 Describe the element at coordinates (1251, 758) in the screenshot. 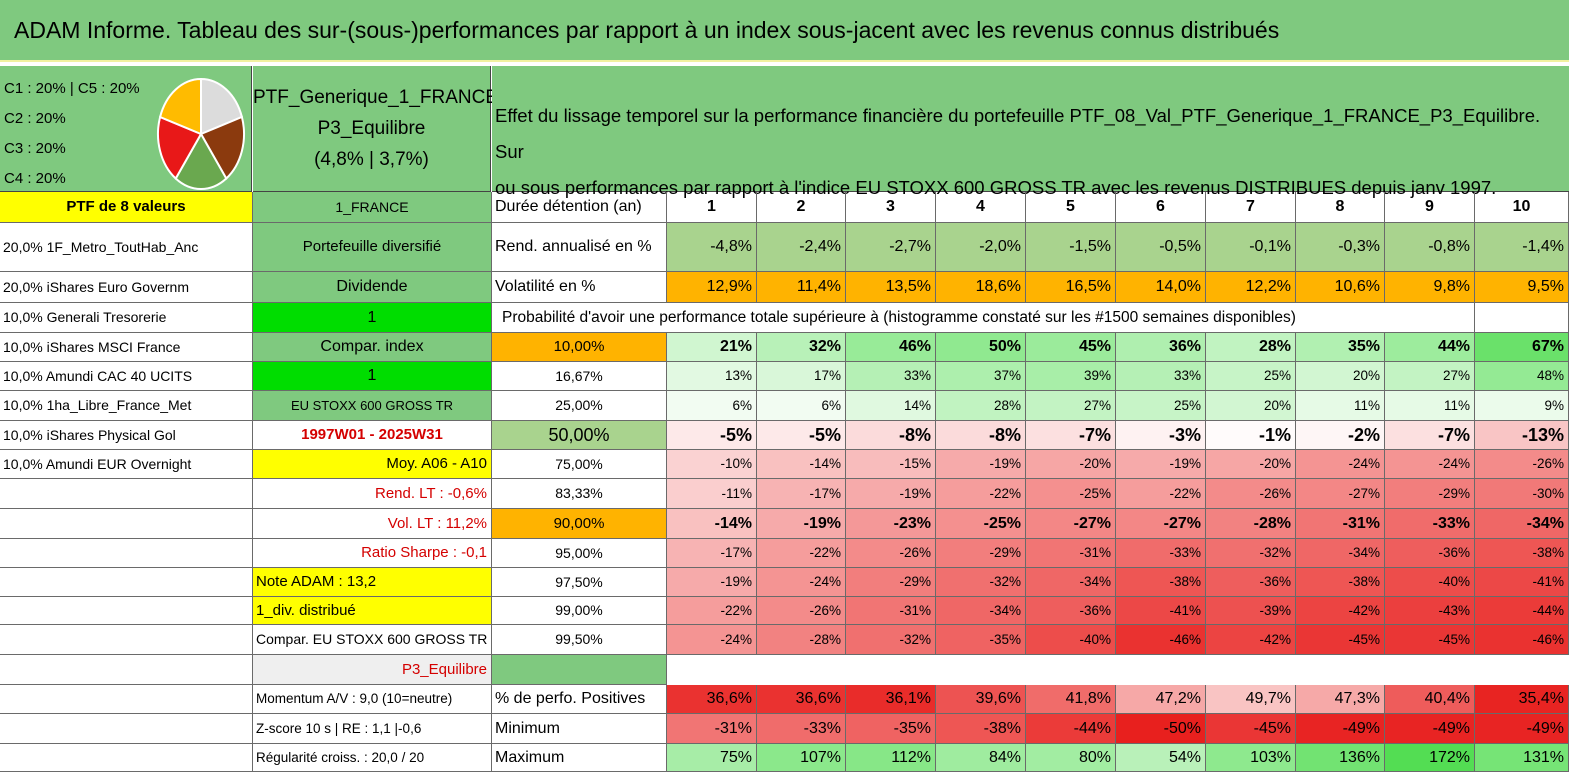

I see `stat-value: 103%` at that location.